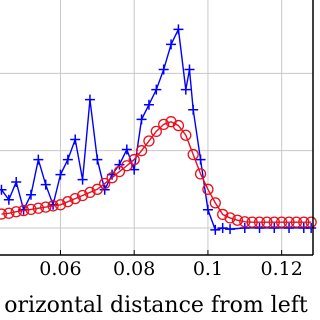 This screenshot has height=320, width=320. What do you see at coordinates (282, 269) in the screenshot?
I see `x-tick-label: 0.12` at bounding box center [282, 269].